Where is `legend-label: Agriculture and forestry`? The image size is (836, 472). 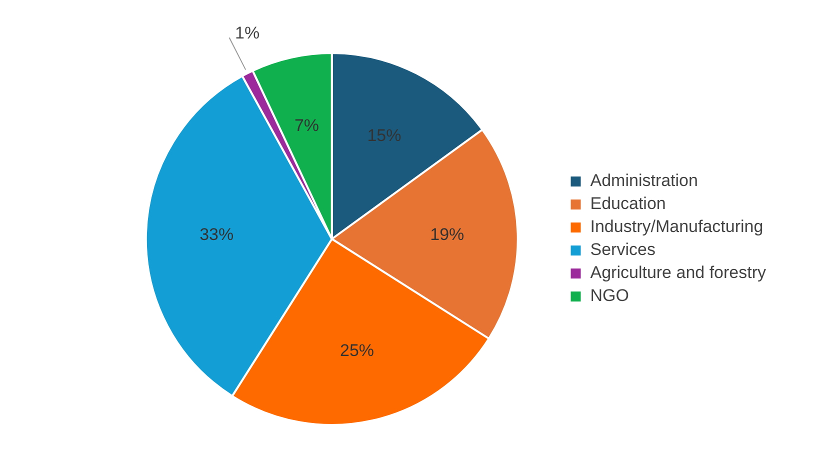 legend-label: Agriculture and forestry is located at coordinates (678, 272).